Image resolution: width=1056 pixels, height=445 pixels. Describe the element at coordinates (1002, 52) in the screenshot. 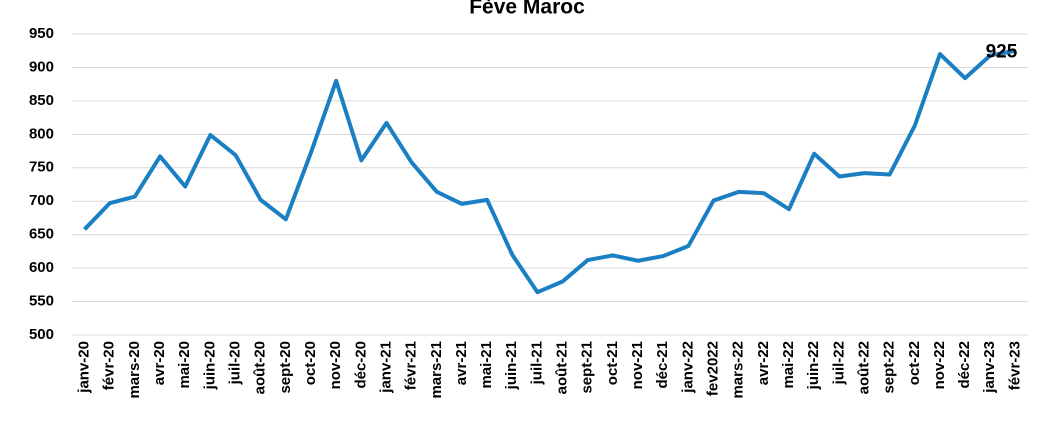

I see `data-label: 925` at that location.